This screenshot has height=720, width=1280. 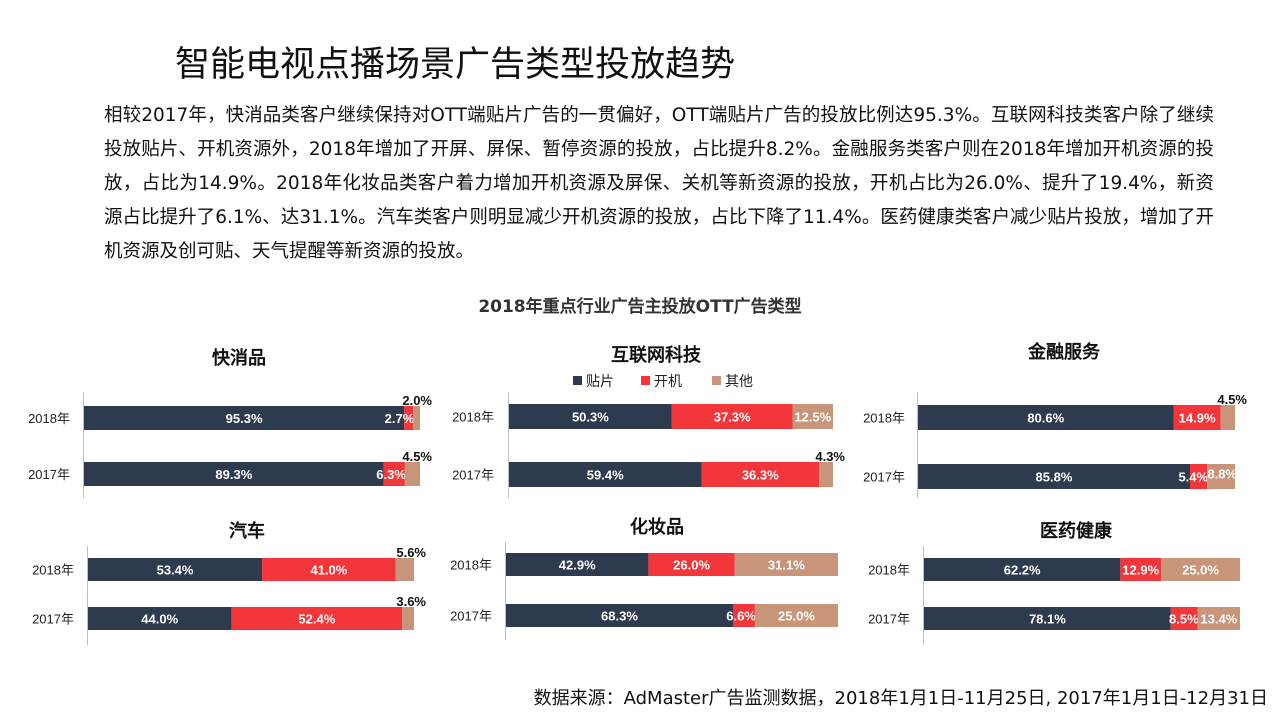 What do you see at coordinates (640, 307) in the screenshot?
I see `main-chart-title: 2018年重点行业广告主投放OTT广告类型` at bounding box center [640, 307].